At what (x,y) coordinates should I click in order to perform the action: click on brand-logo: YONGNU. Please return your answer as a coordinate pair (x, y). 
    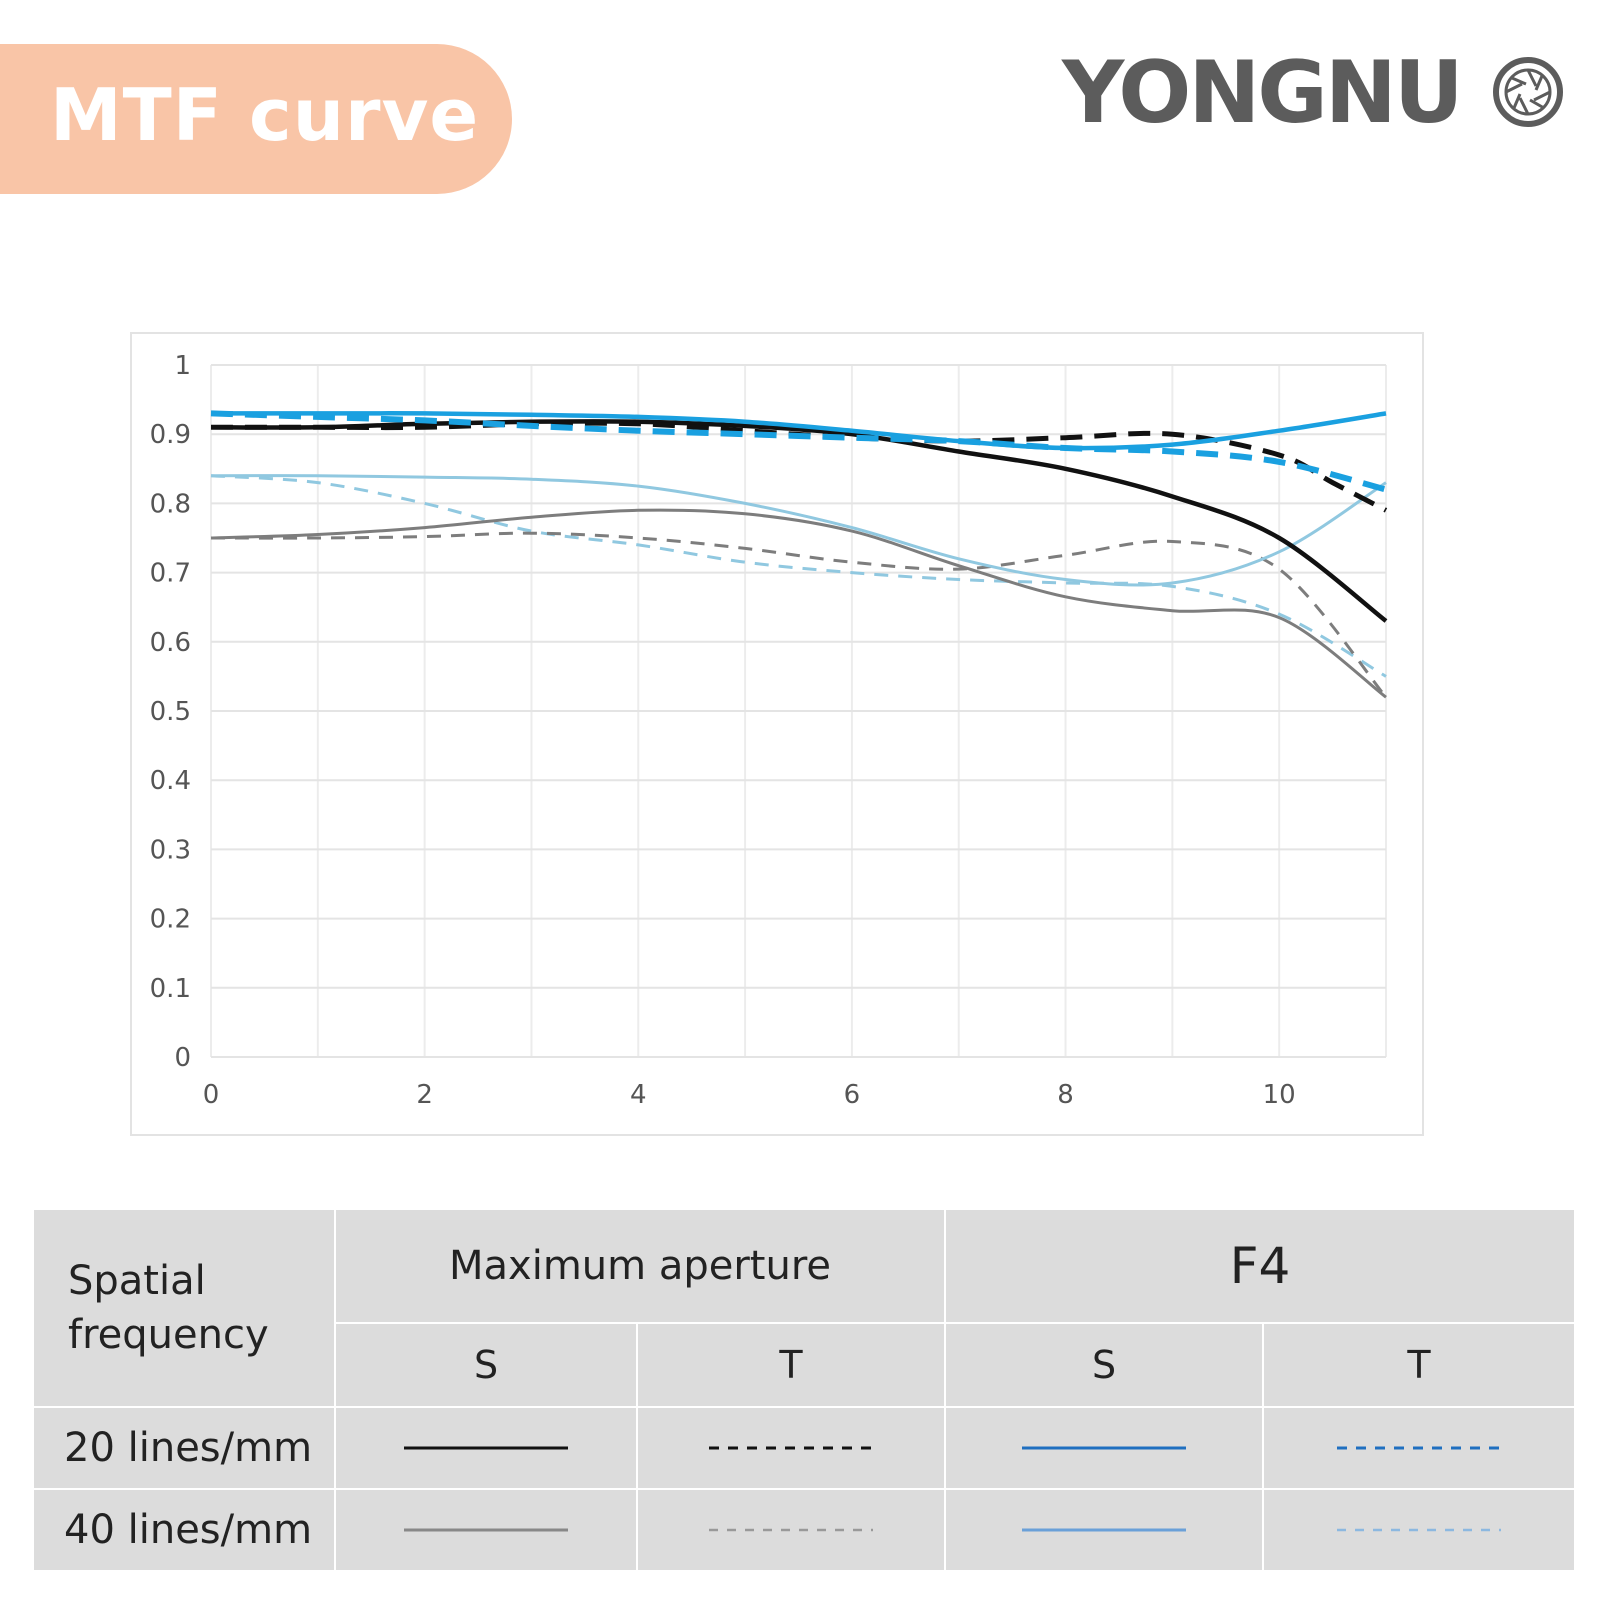
    Looking at the image, I should click on (1312, 93).